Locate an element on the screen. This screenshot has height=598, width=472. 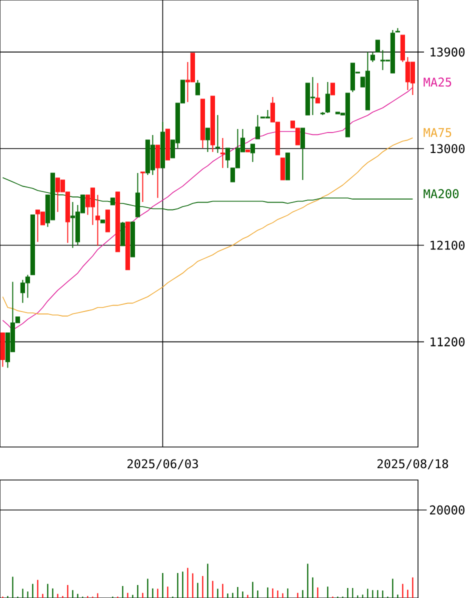
x-tick-label: 2025/08/18 is located at coordinates (412, 464).